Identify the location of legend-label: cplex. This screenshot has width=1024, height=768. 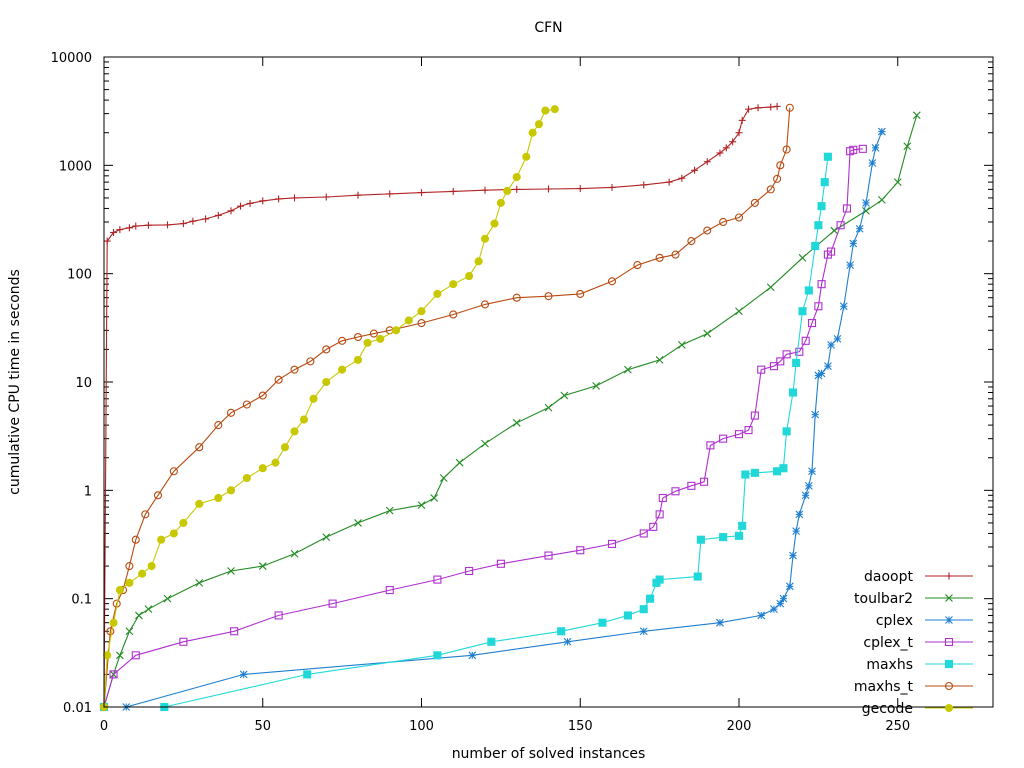
(894, 621).